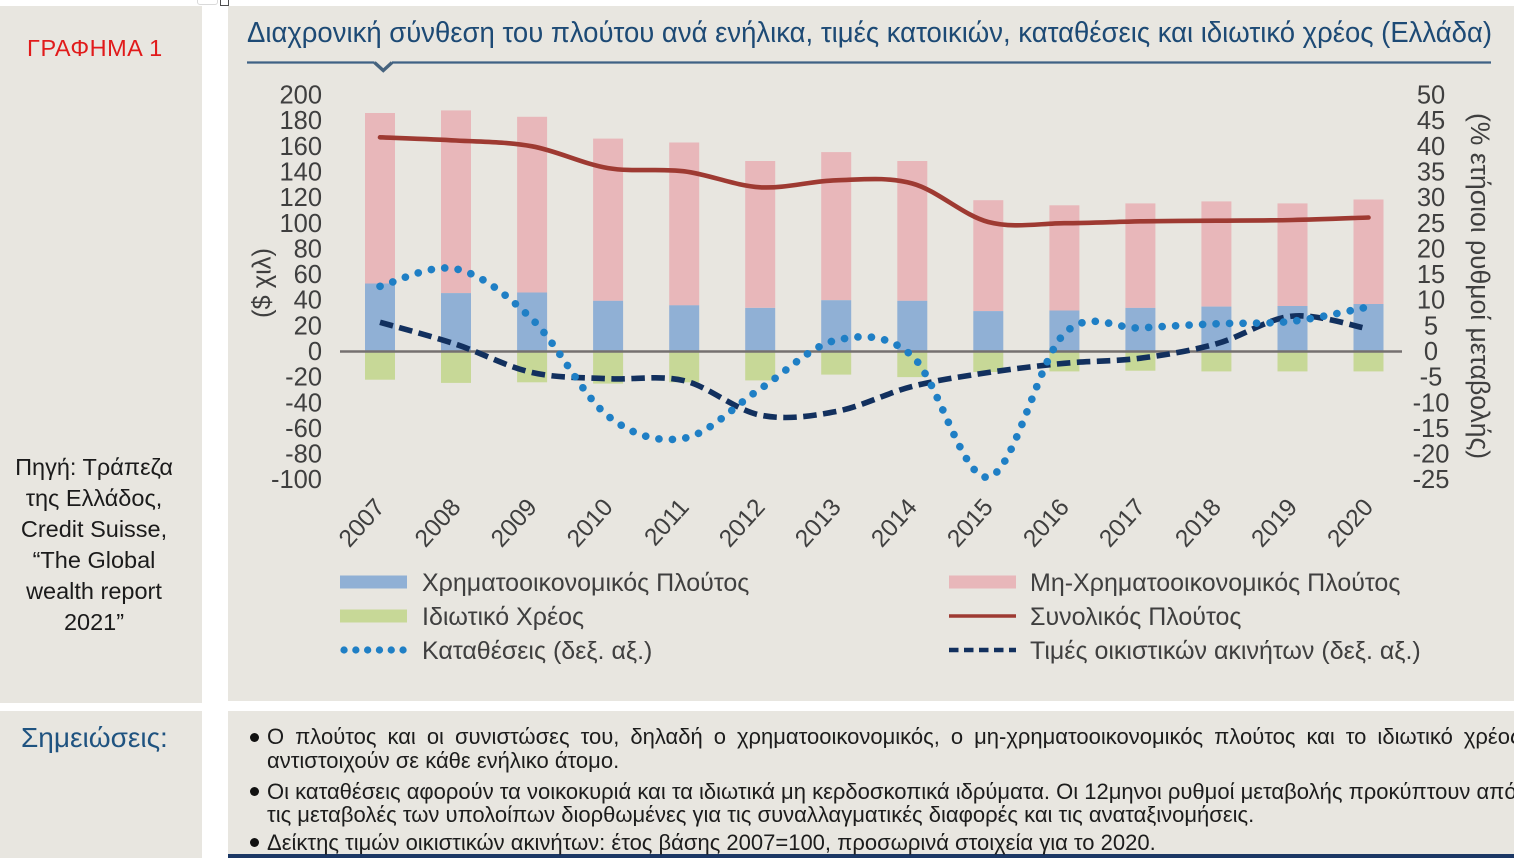  What do you see at coordinates (300, 198) in the screenshot?
I see `svg-text: 120` at bounding box center [300, 198].